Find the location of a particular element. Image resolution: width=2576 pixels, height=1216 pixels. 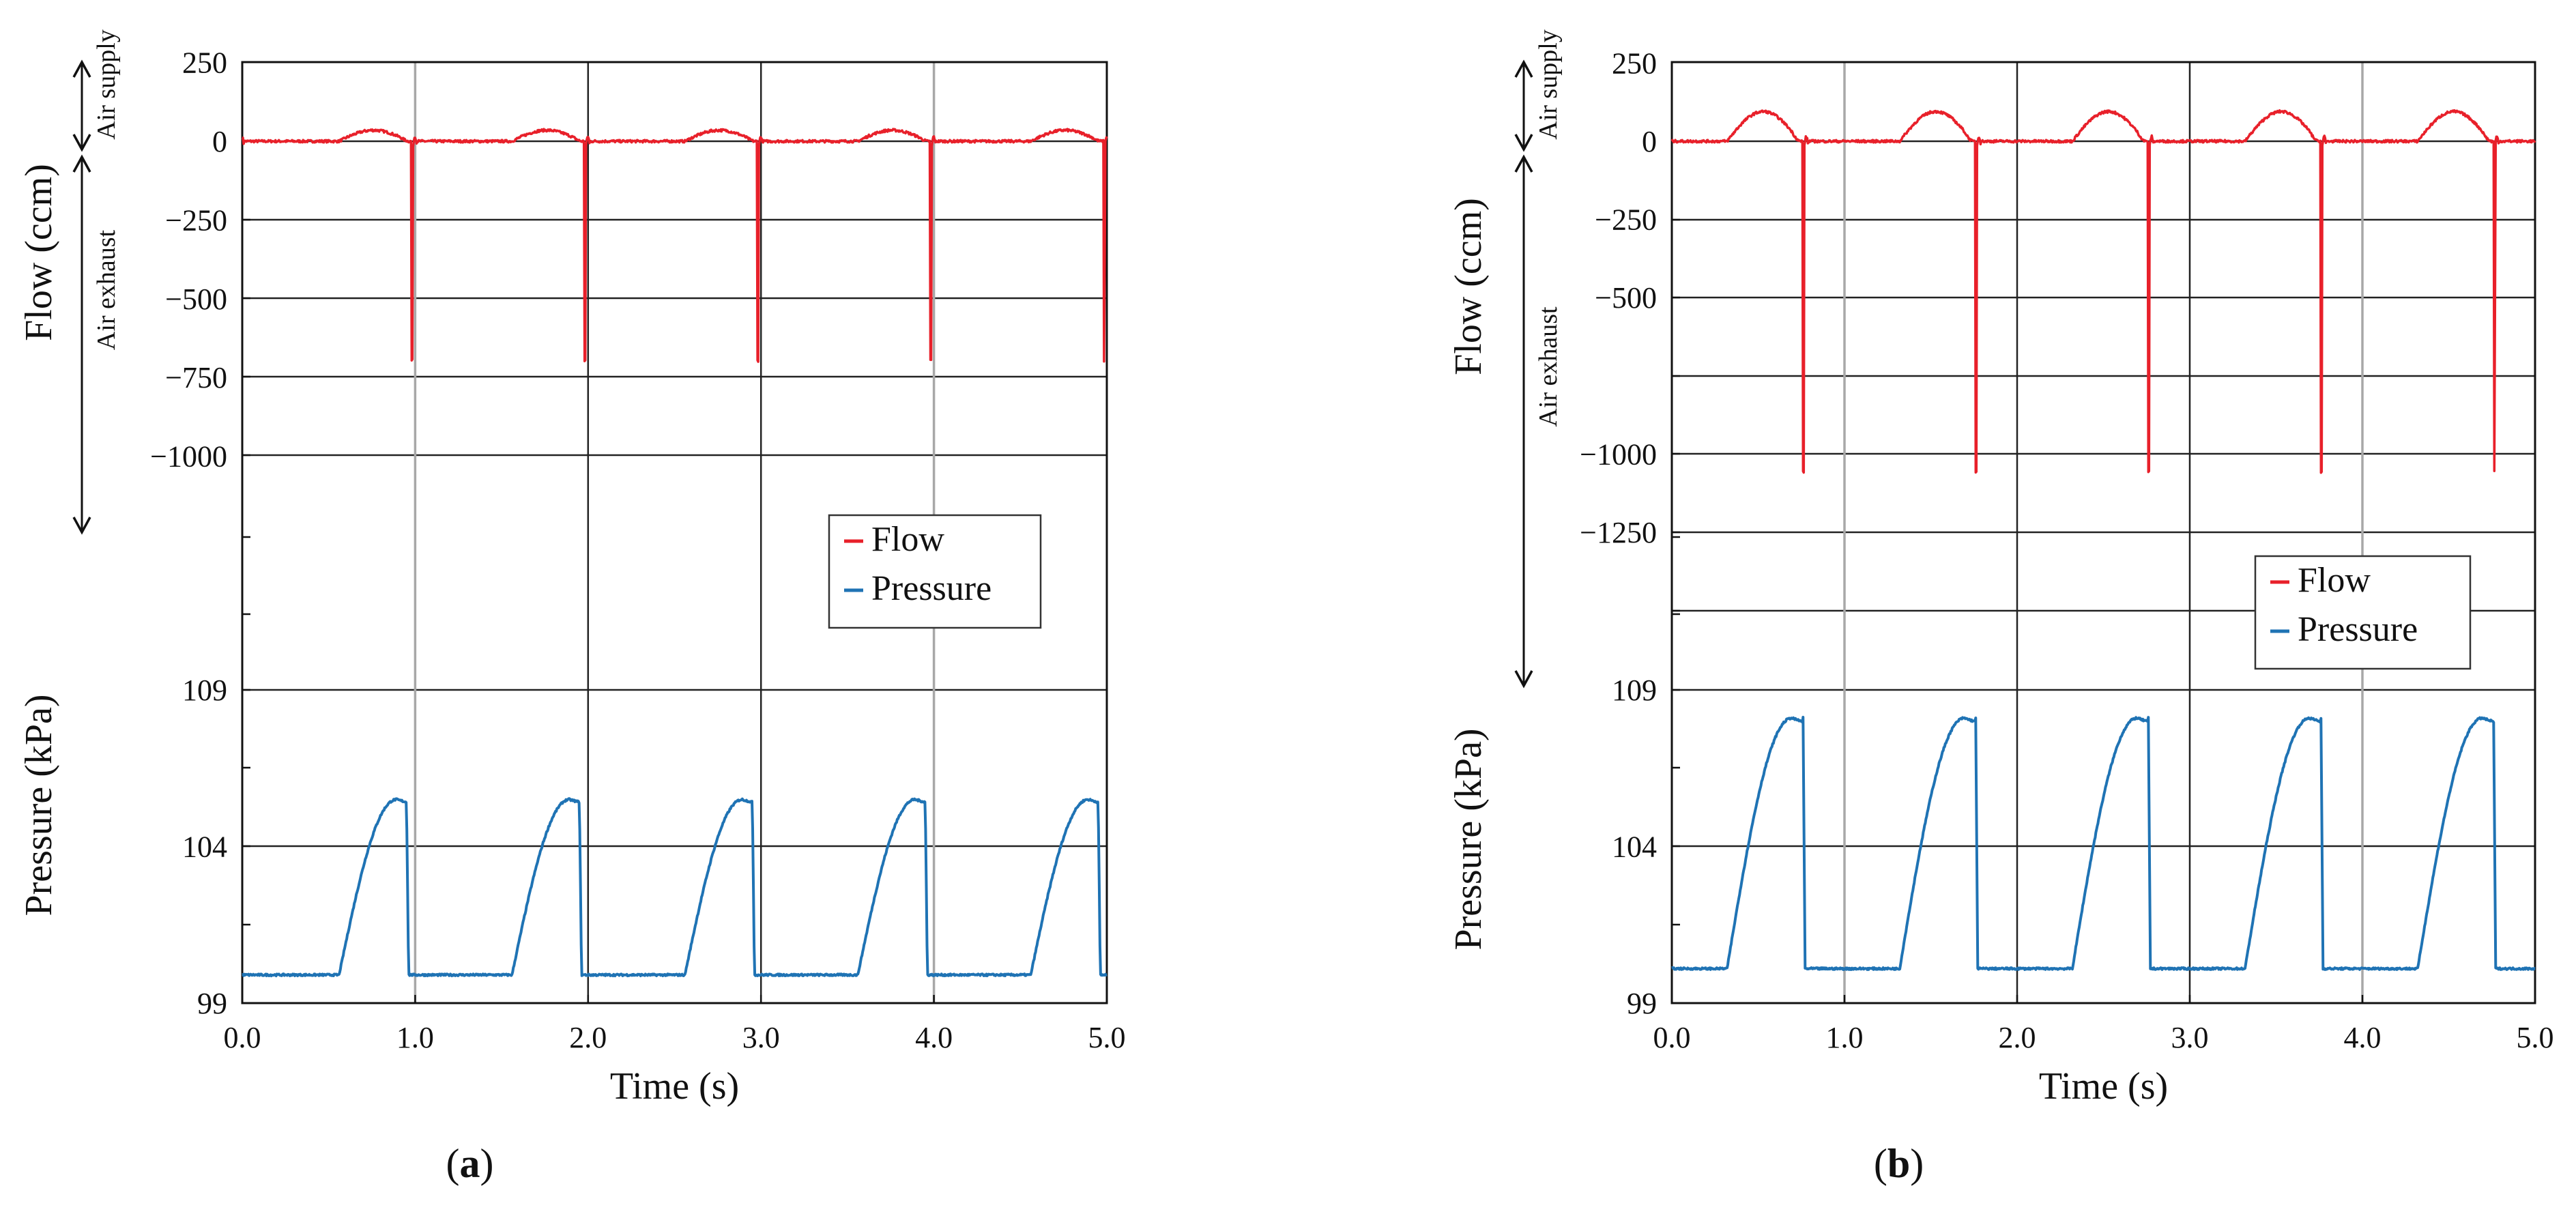

caption-letter: a is located at coordinates (470, 1163).